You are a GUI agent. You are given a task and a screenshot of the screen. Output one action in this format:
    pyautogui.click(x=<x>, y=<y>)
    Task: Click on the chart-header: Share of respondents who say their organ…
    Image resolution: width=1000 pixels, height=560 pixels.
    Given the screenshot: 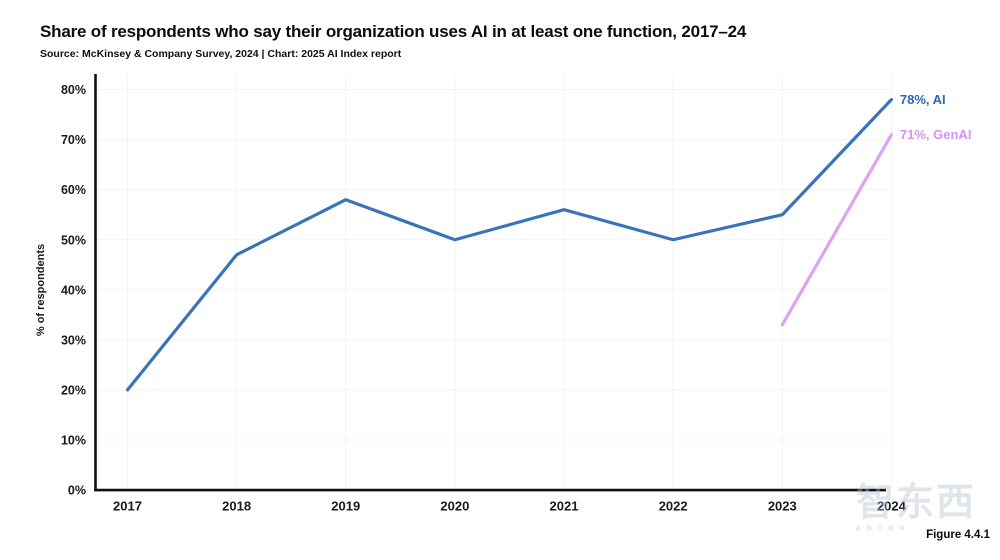 What is the action you would take?
    pyautogui.click(x=393, y=41)
    